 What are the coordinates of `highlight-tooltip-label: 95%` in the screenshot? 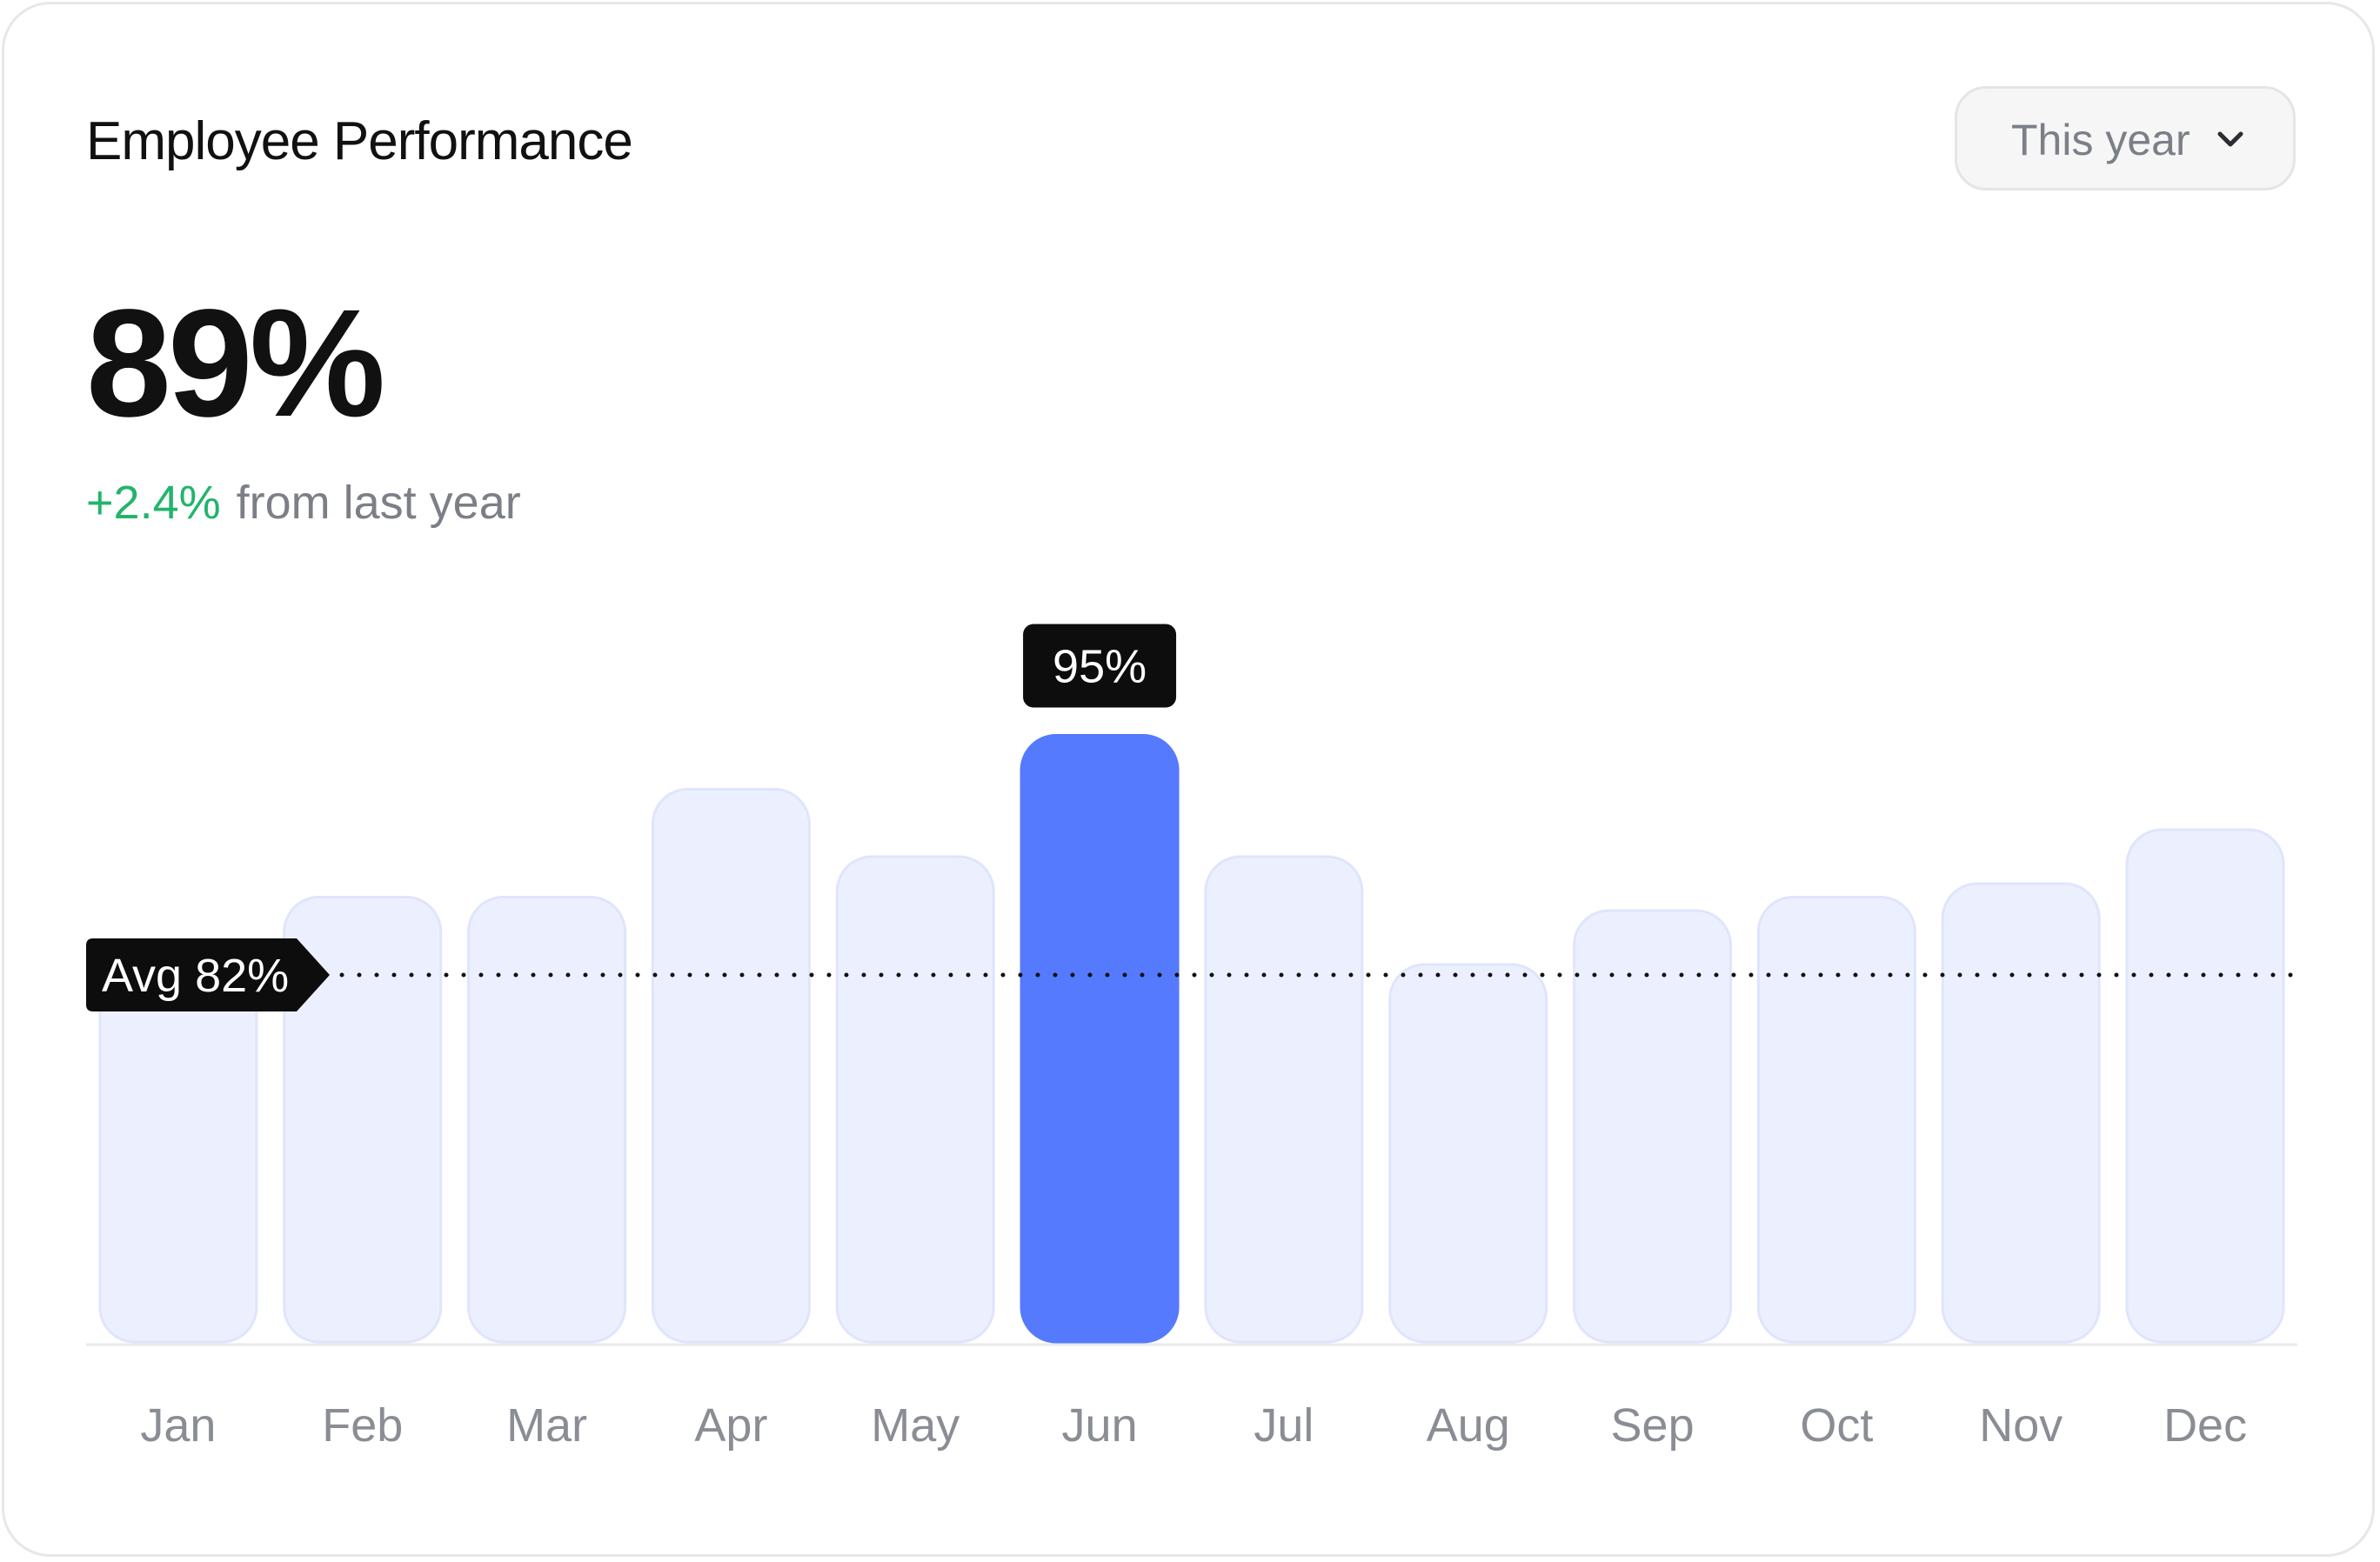 It's located at (1100, 667).